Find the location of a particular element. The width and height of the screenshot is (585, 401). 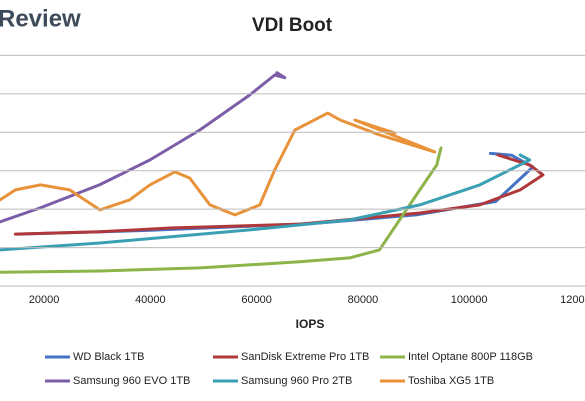

brand: Review is located at coordinates (40, 18).